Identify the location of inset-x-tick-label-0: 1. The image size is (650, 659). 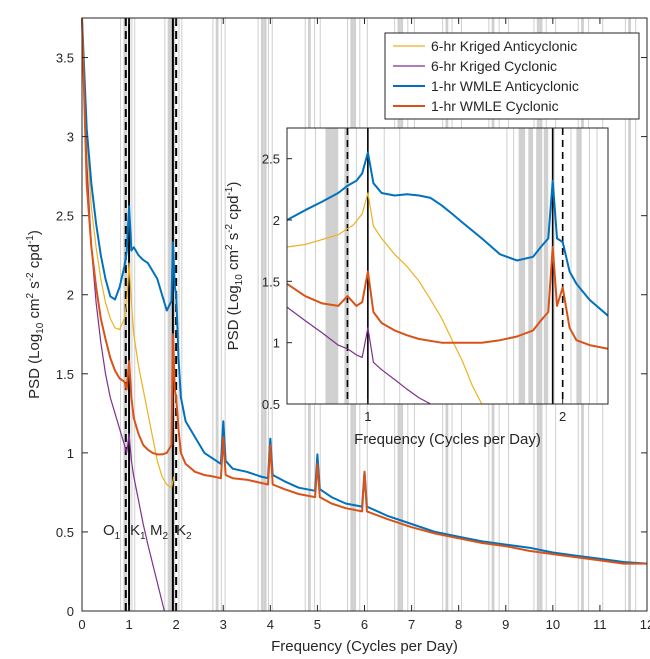
(367, 416).